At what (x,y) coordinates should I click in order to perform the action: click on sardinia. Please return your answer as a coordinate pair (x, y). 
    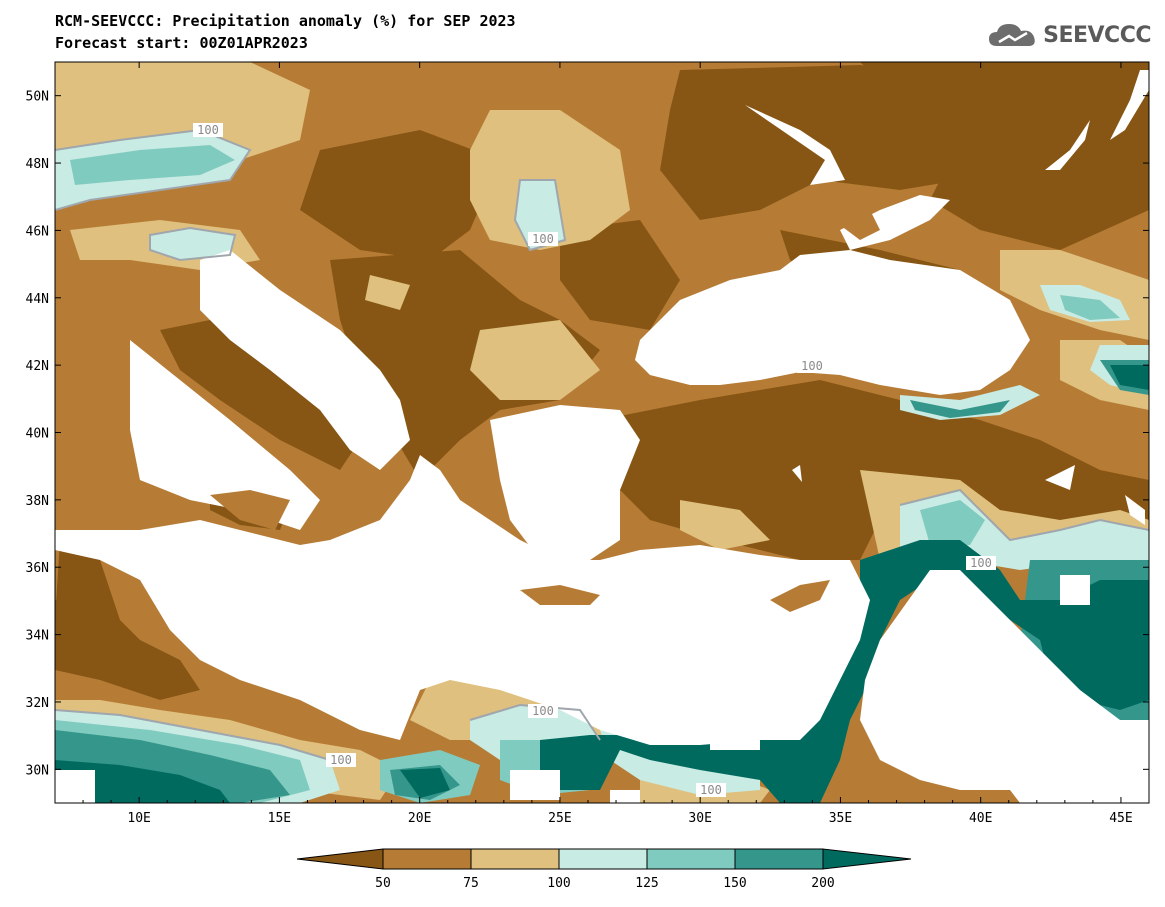
    Looking at the image, I should click on (109, 430).